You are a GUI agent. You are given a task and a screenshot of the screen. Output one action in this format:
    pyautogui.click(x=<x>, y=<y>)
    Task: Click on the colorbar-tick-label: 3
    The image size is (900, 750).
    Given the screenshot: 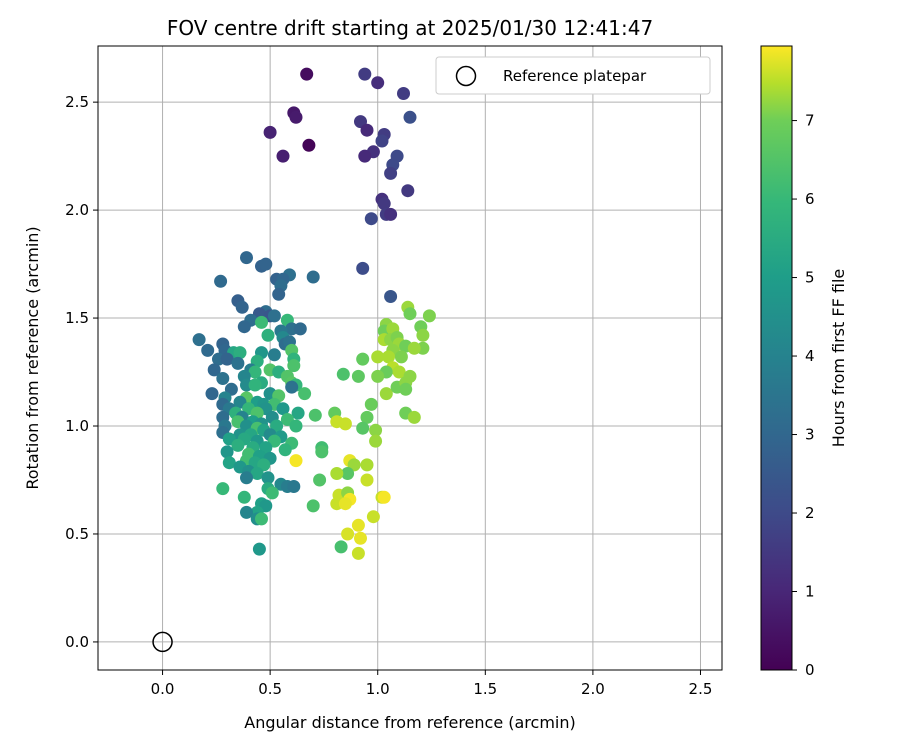 What is the action you would take?
    pyautogui.click(x=810, y=435)
    